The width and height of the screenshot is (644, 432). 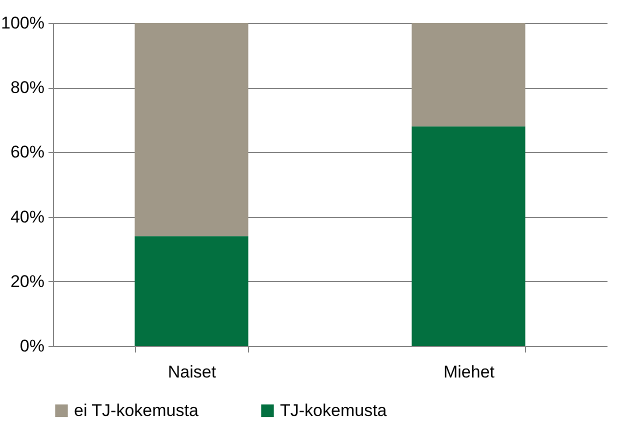 I want to click on y-tick-label: 80%, so click(x=27, y=88).